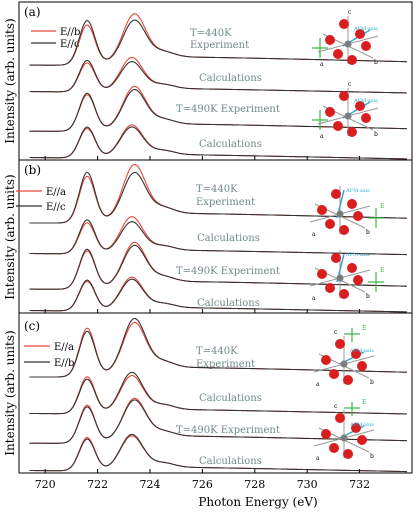  I want to click on x-tick-label: 720, so click(45, 484).